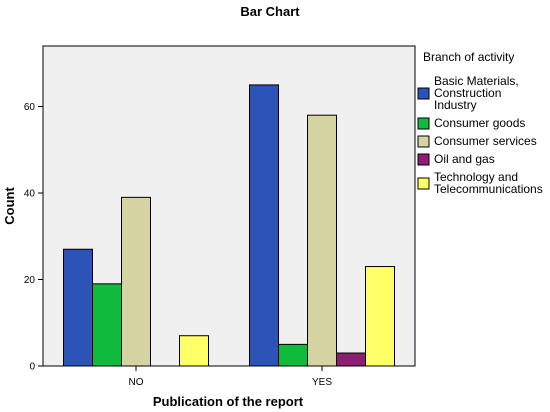 Image resolution: width=550 pixels, height=412 pixels. What do you see at coordinates (30, 107) in the screenshot?
I see `y-tick-label: 60` at bounding box center [30, 107].